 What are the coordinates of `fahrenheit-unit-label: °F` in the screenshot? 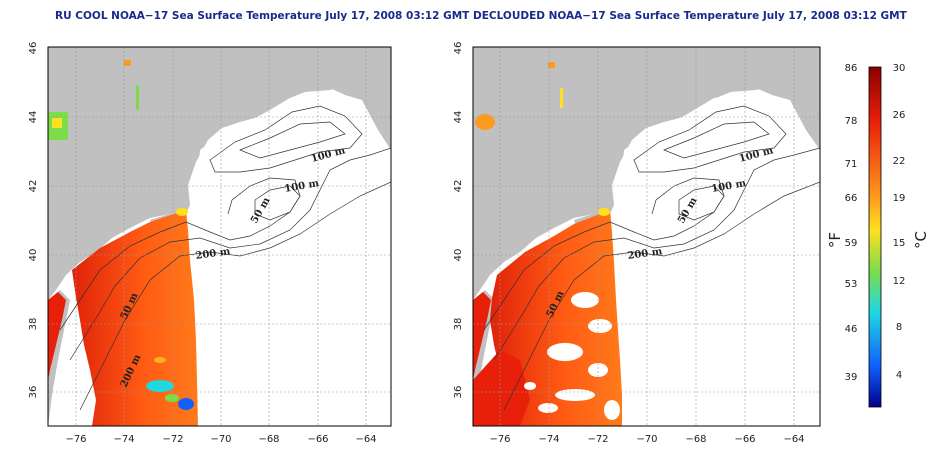 It's located at (835, 240).